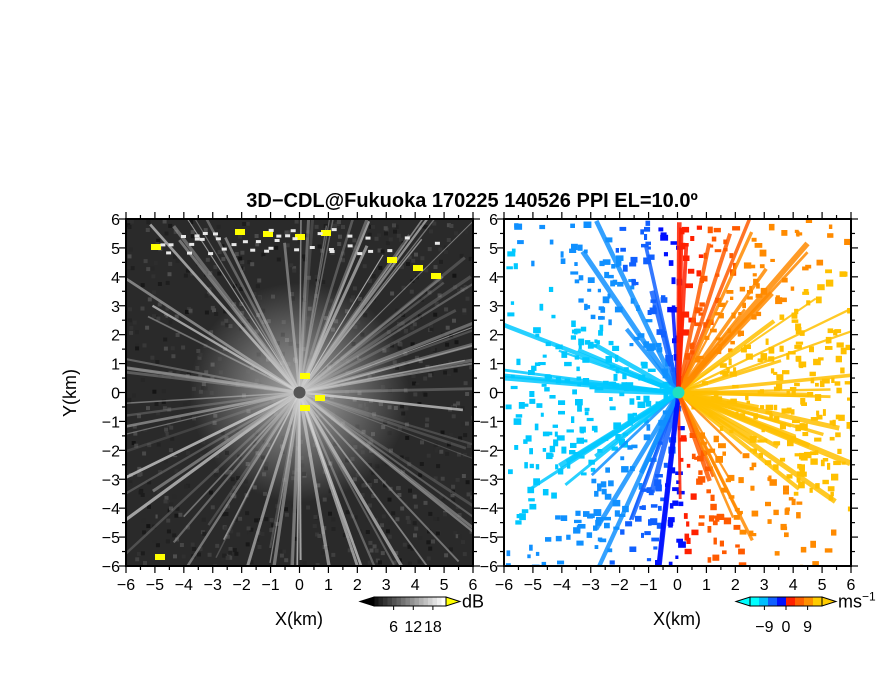  Describe the element at coordinates (764, 627) in the screenshot. I see `colorbar-tick-label: −9` at that location.